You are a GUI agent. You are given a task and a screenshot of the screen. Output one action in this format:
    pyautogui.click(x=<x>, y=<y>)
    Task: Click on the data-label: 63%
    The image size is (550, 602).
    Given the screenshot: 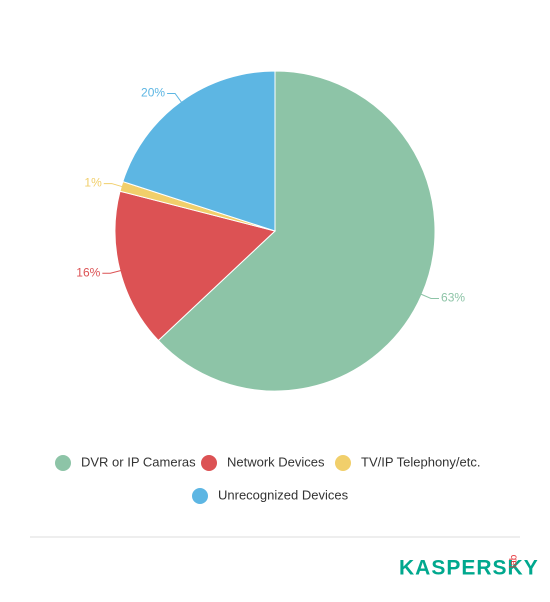 What is the action you would take?
    pyautogui.click(x=453, y=298)
    